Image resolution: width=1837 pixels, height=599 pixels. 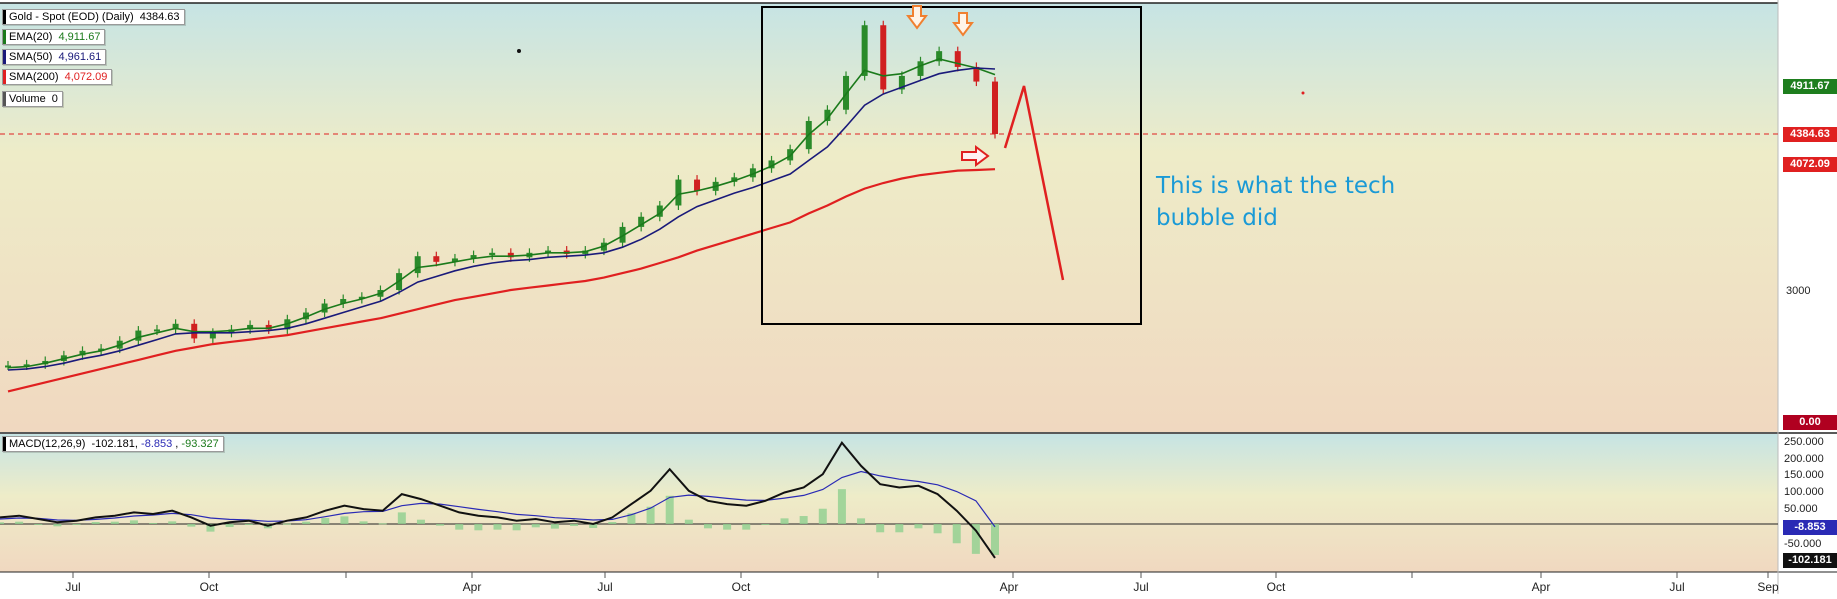 What do you see at coordinates (1802, 544) in the screenshot?
I see `macd-y-tick-label: -50.000` at bounding box center [1802, 544].